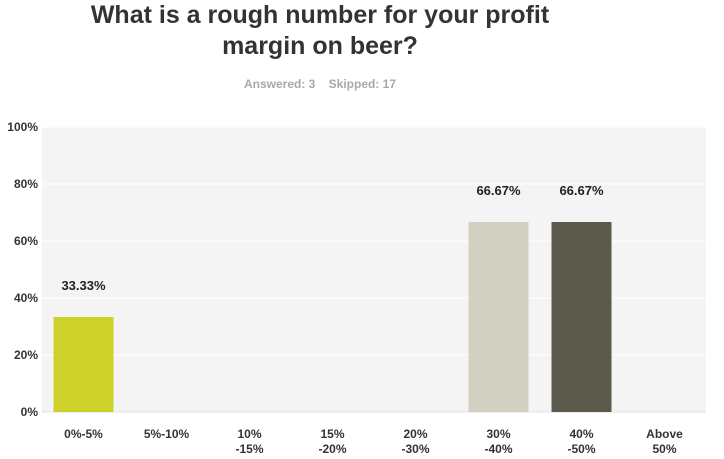 Image resolution: width=724 pixels, height=459 pixels. Describe the element at coordinates (320, 15) in the screenshot. I see `chart-title-line-1: What is a rough number for your profit` at that location.